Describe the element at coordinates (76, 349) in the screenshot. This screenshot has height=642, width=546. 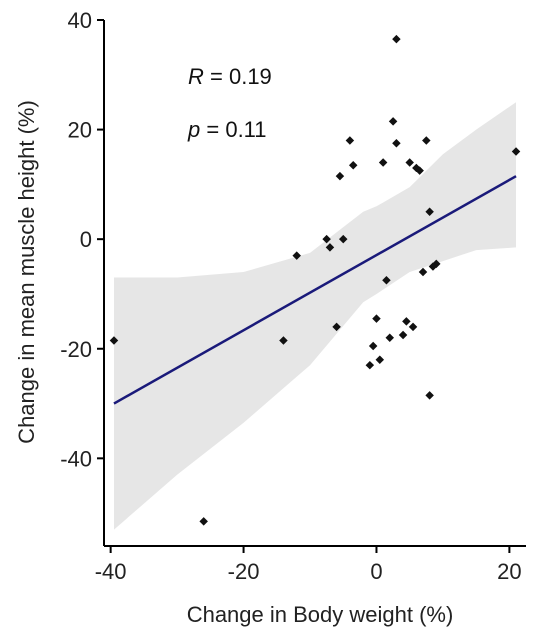
I see `y-tick-label: -20` at that location.